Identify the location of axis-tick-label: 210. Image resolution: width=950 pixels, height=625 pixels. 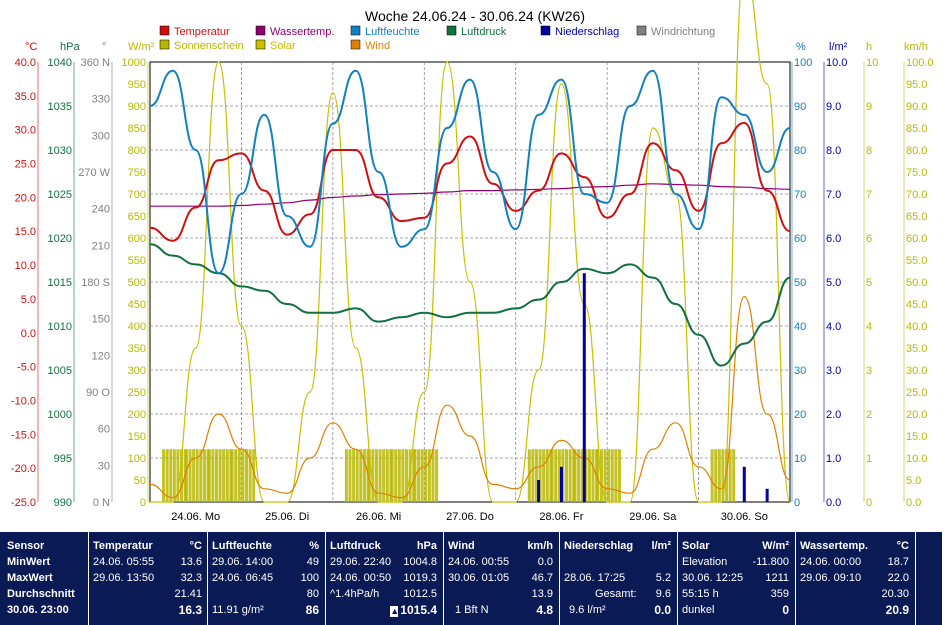
(101, 246).